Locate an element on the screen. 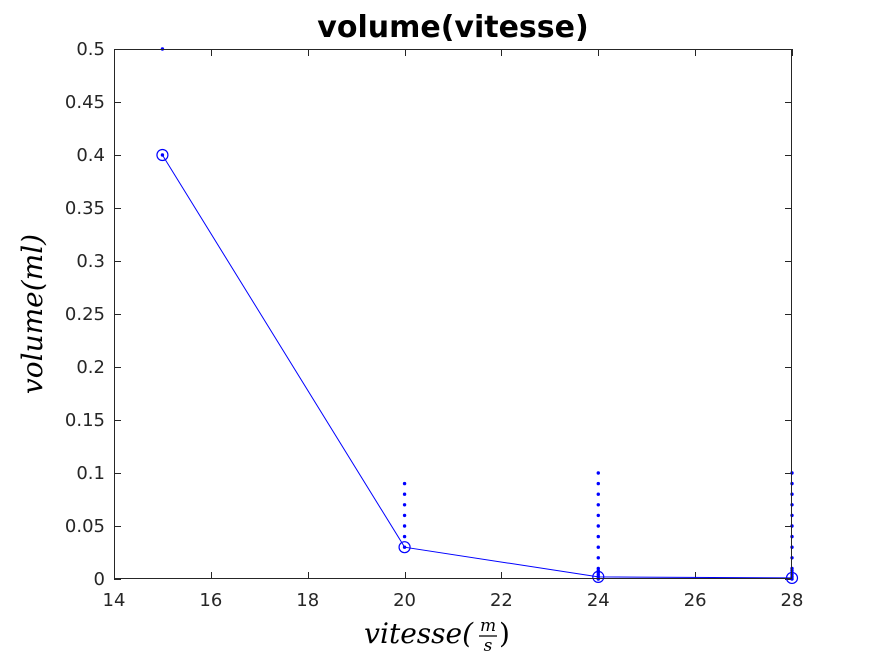 Image resolution: width=875 pixels, height=656 pixels. x-tick-label: 24 is located at coordinates (598, 600).